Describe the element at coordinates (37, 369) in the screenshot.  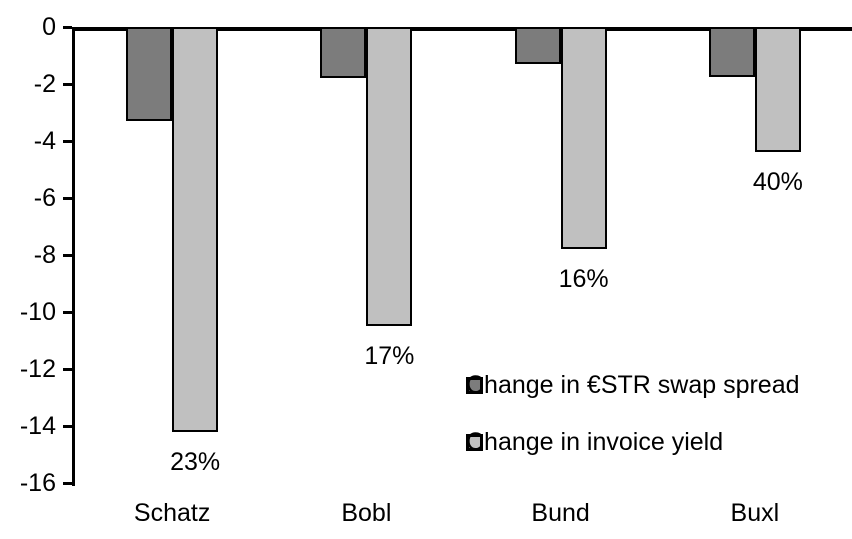
I see `y-axis-tick-label: -12` at that location.